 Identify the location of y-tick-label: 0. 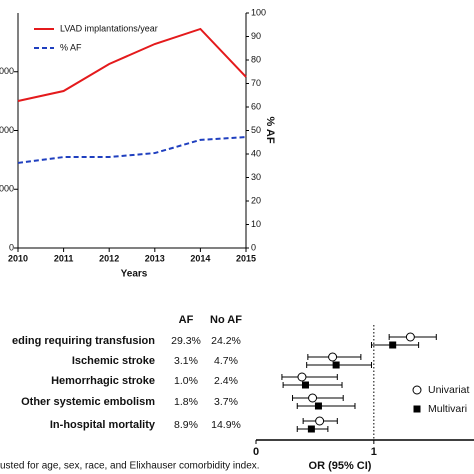
(11, 247).